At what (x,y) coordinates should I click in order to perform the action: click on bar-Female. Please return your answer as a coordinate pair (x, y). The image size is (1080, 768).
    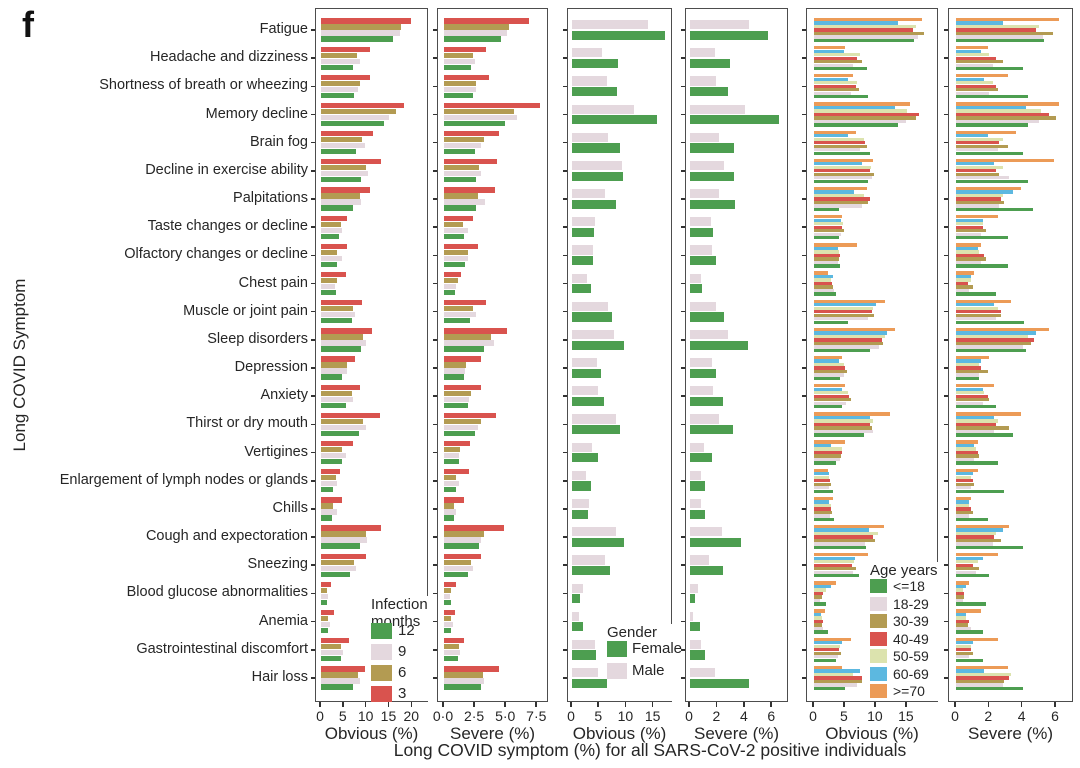
    Looking at the image, I should click on (707, 317).